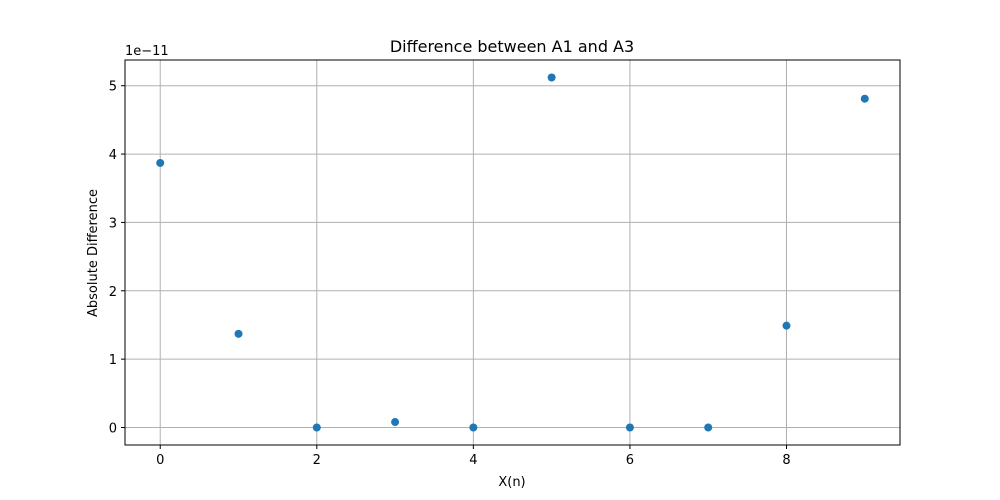 The height and width of the screenshot is (500, 1000). Describe the element at coordinates (113, 87) in the screenshot. I see `y-tick-label: 5` at that location.